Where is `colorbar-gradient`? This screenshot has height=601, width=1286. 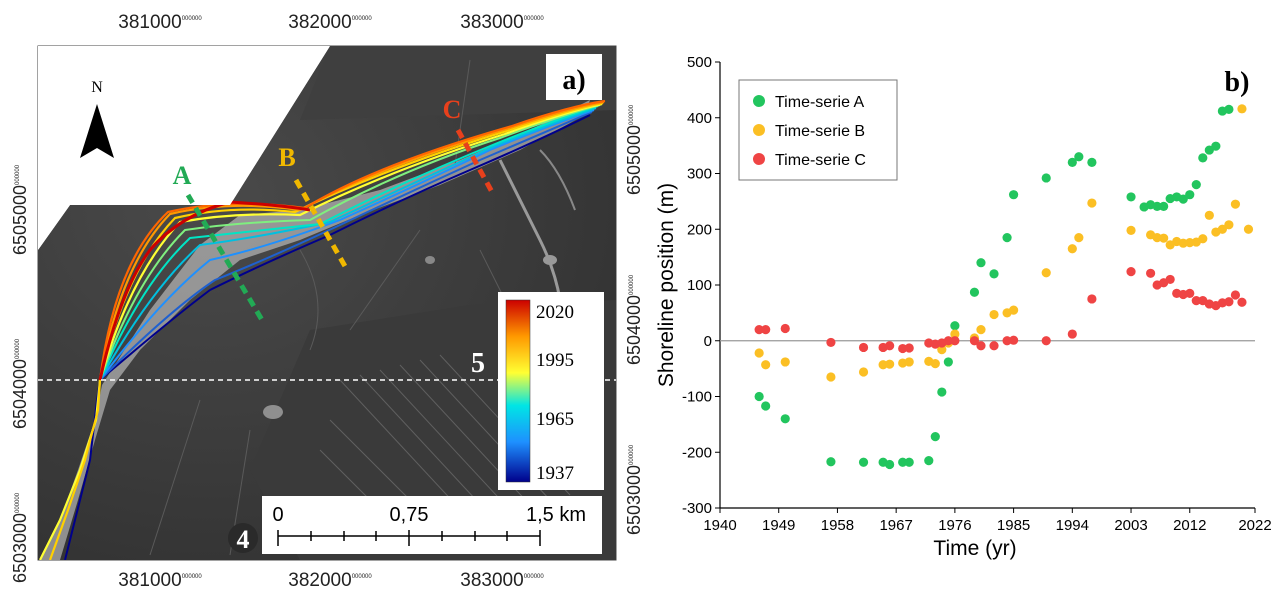 colorbar-gradient is located at coordinates (518, 391).